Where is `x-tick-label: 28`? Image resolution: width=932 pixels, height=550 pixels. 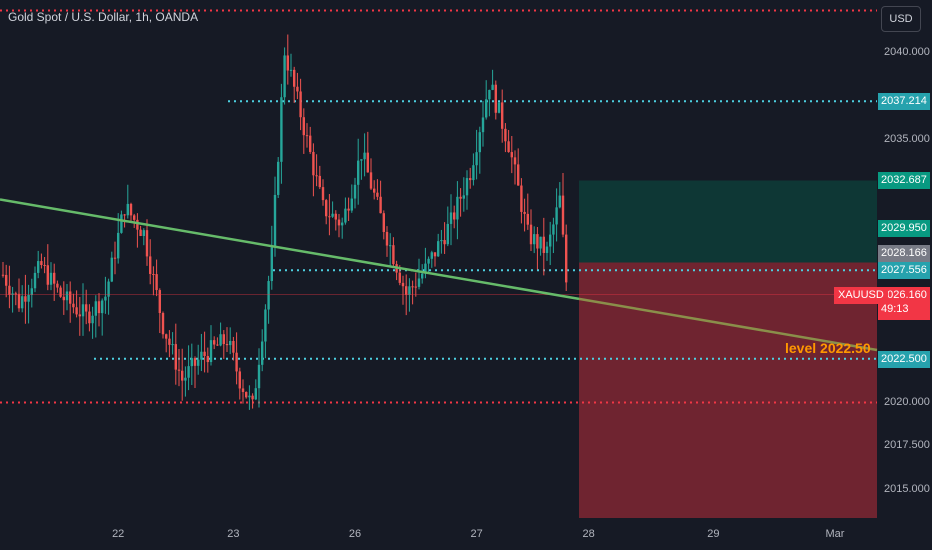 x-tick-label: 28 is located at coordinates (588, 534).